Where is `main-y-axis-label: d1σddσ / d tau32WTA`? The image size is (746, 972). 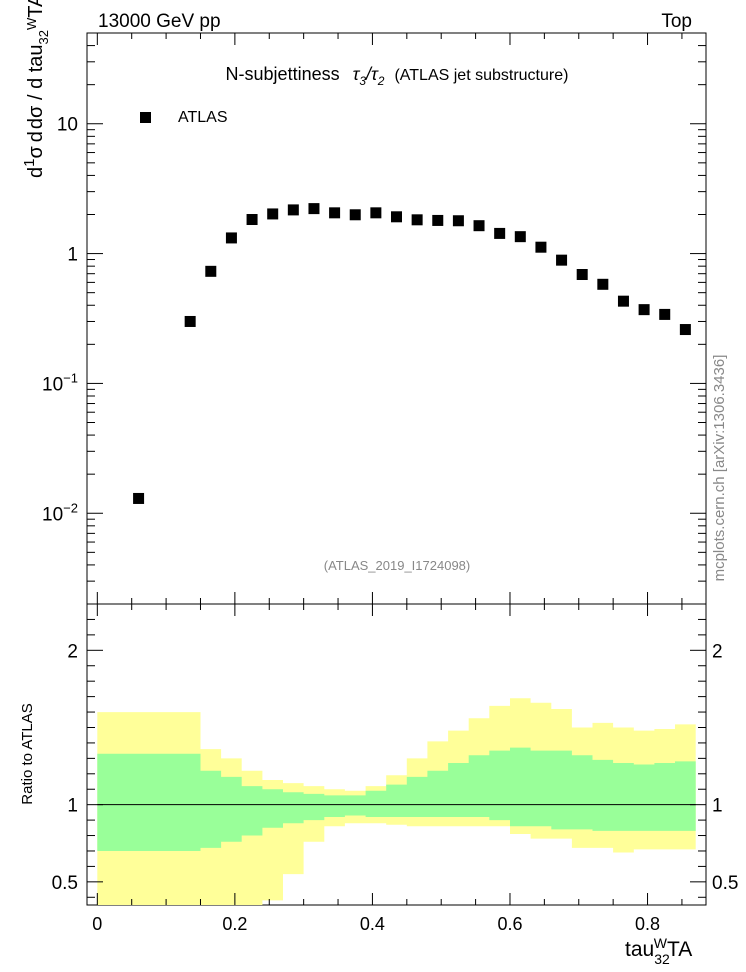
main-y-axis-label: d1σddσ / d tau32WTA is located at coordinates (36, 89).